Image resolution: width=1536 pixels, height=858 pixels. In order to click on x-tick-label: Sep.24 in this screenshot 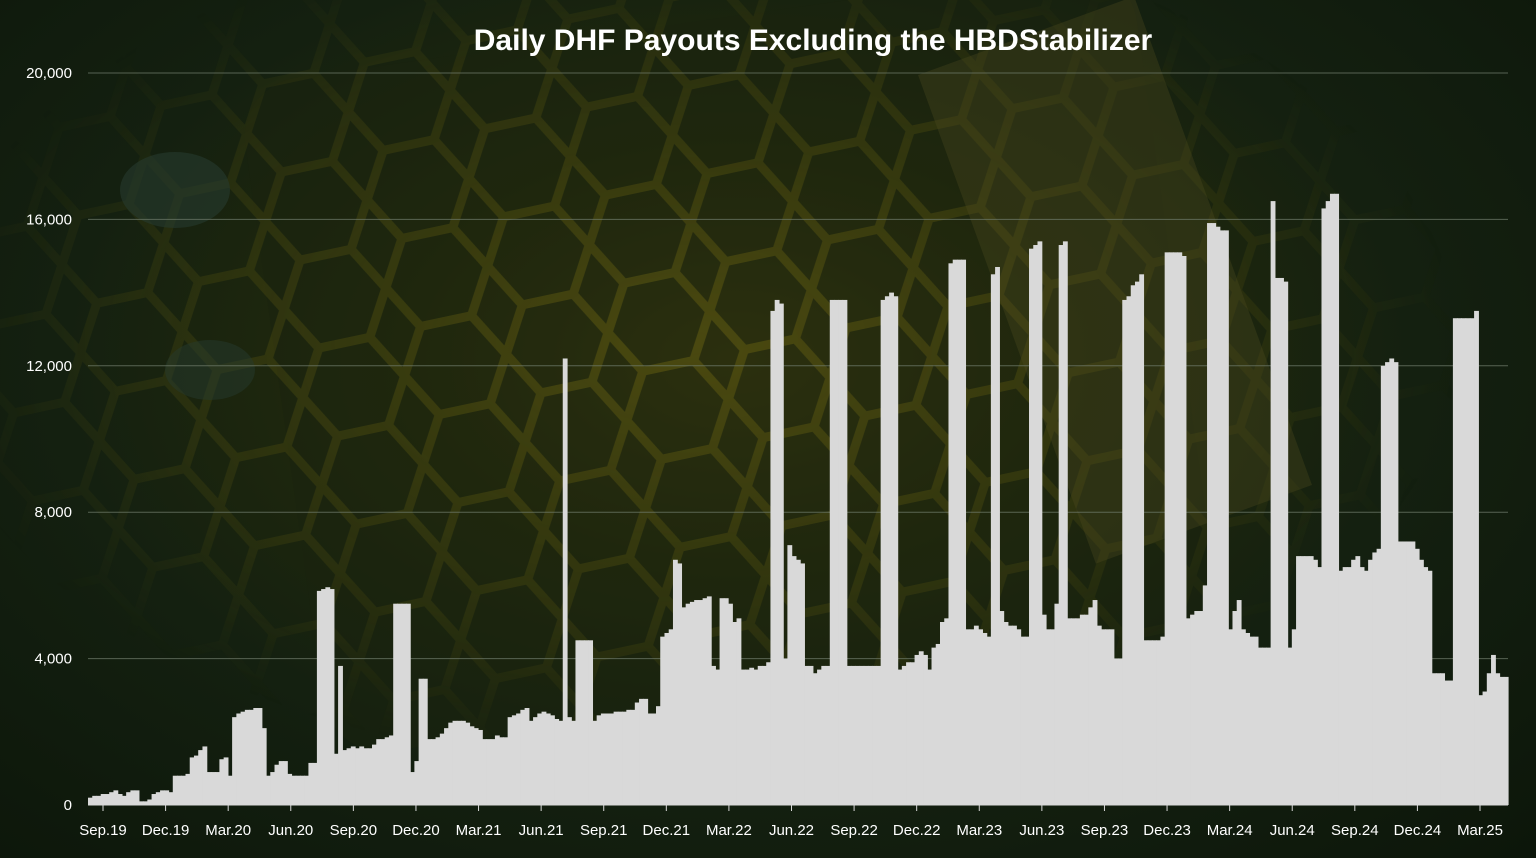, I will do `click(1355, 830)`.